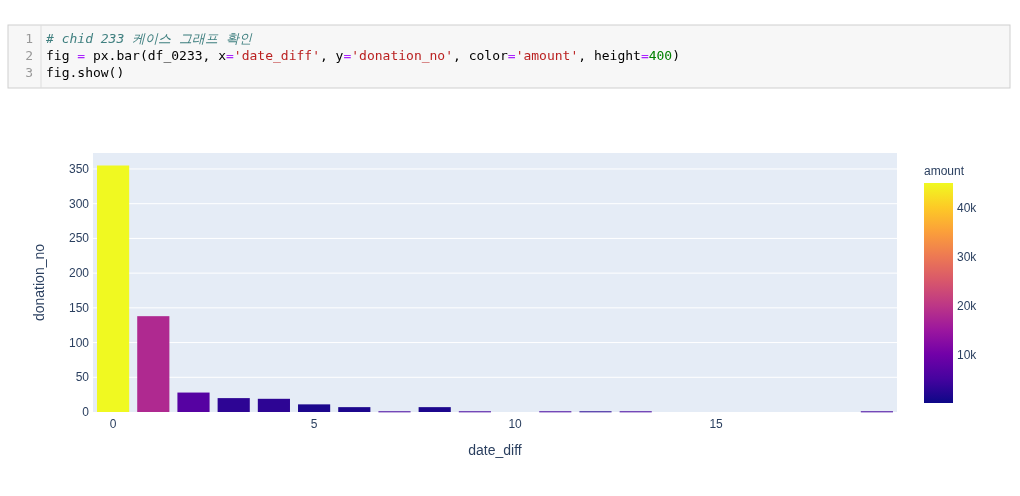  Describe the element at coordinates (314, 424) in the screenshot. I see `x-tick-label: 5` at that location.